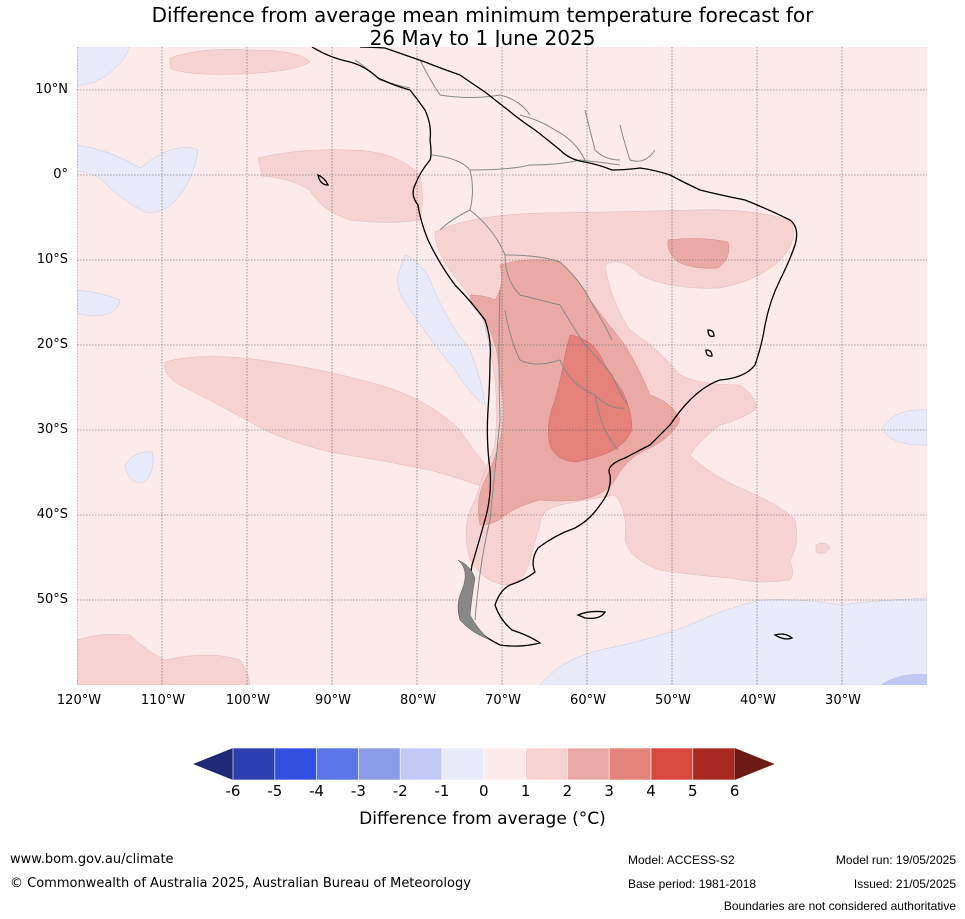  I want to click on colorbar-tick-label: 1, so click(525, 791).